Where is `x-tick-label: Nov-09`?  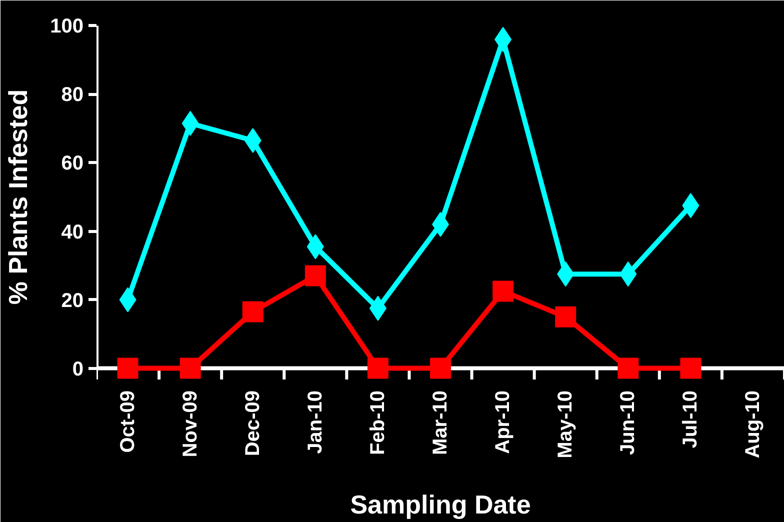
x-tick-label: Nov-09 is located at coordinates (190, 424).